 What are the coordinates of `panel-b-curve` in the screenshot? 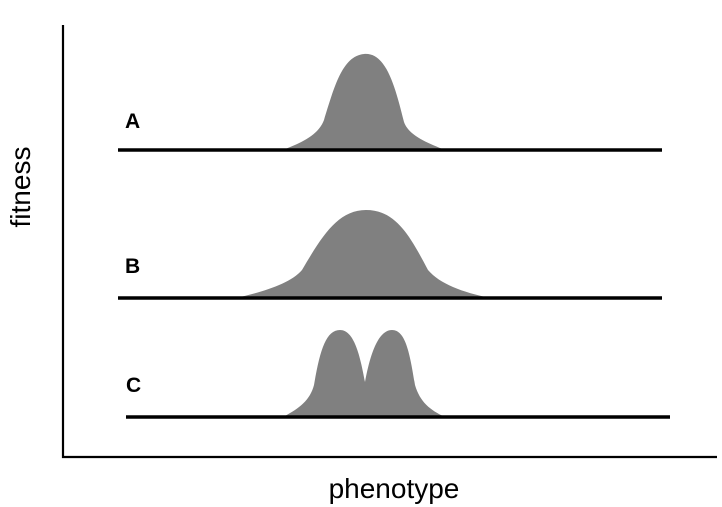 It's located at (363, 254).